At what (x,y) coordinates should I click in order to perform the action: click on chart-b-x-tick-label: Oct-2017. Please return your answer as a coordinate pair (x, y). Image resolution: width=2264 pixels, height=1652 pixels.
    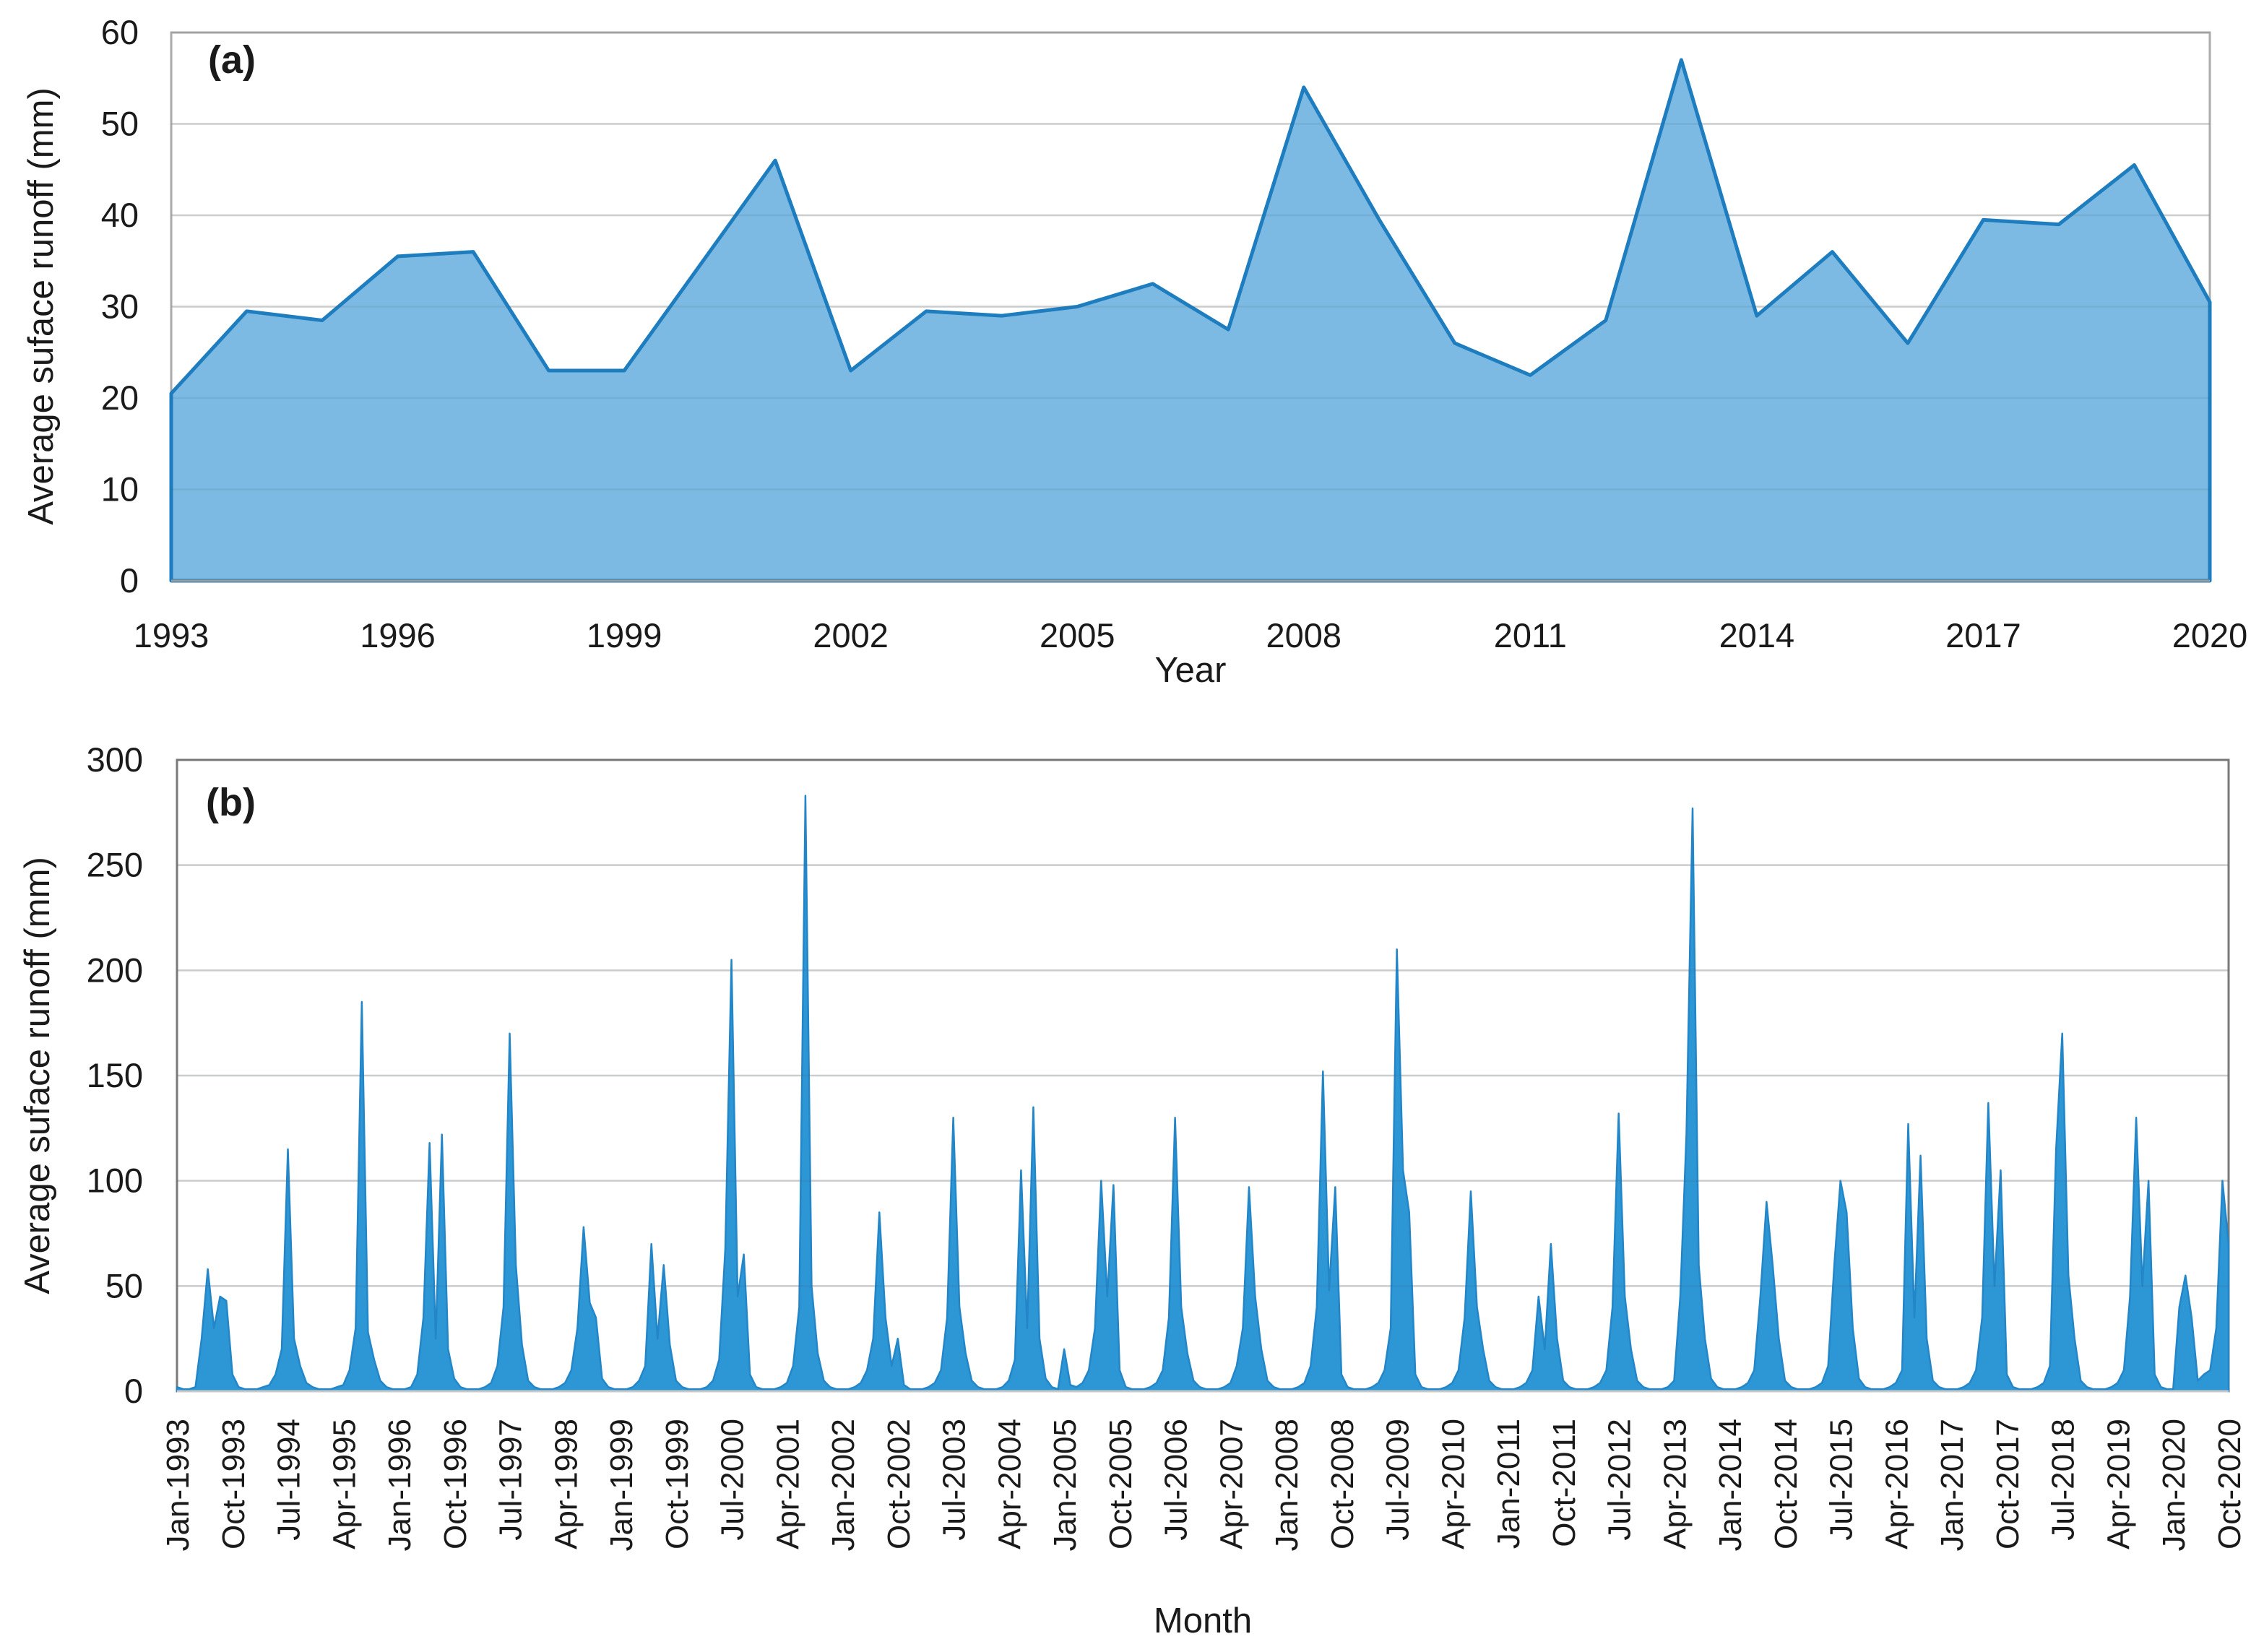
    Looking at the image, I should click on (2008, 1484).